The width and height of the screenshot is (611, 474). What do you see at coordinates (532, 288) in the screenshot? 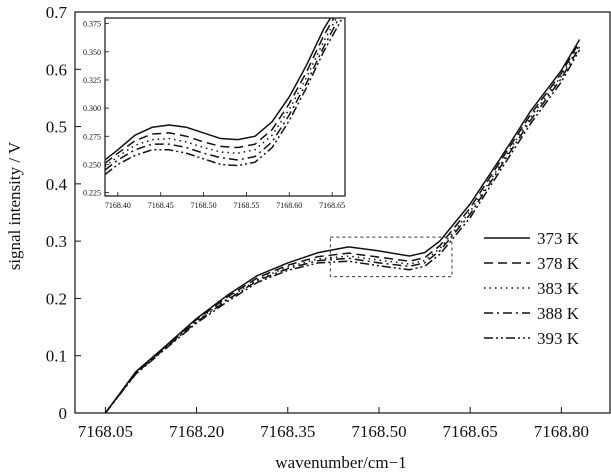
I see `legend: 373 K 378 K 383 K 388 K 393 K` at bounding box center [532, 288].